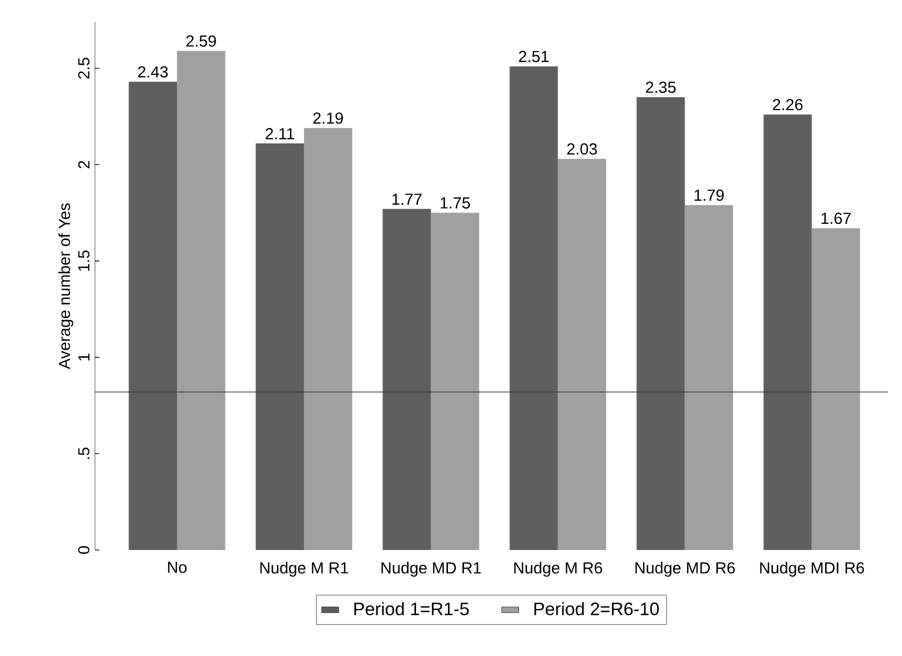 This screenshot has width=902, height=656. Describe the element at coordinates (84, 164) in the screenshot. I see `y-tick-label: 2` at that location.